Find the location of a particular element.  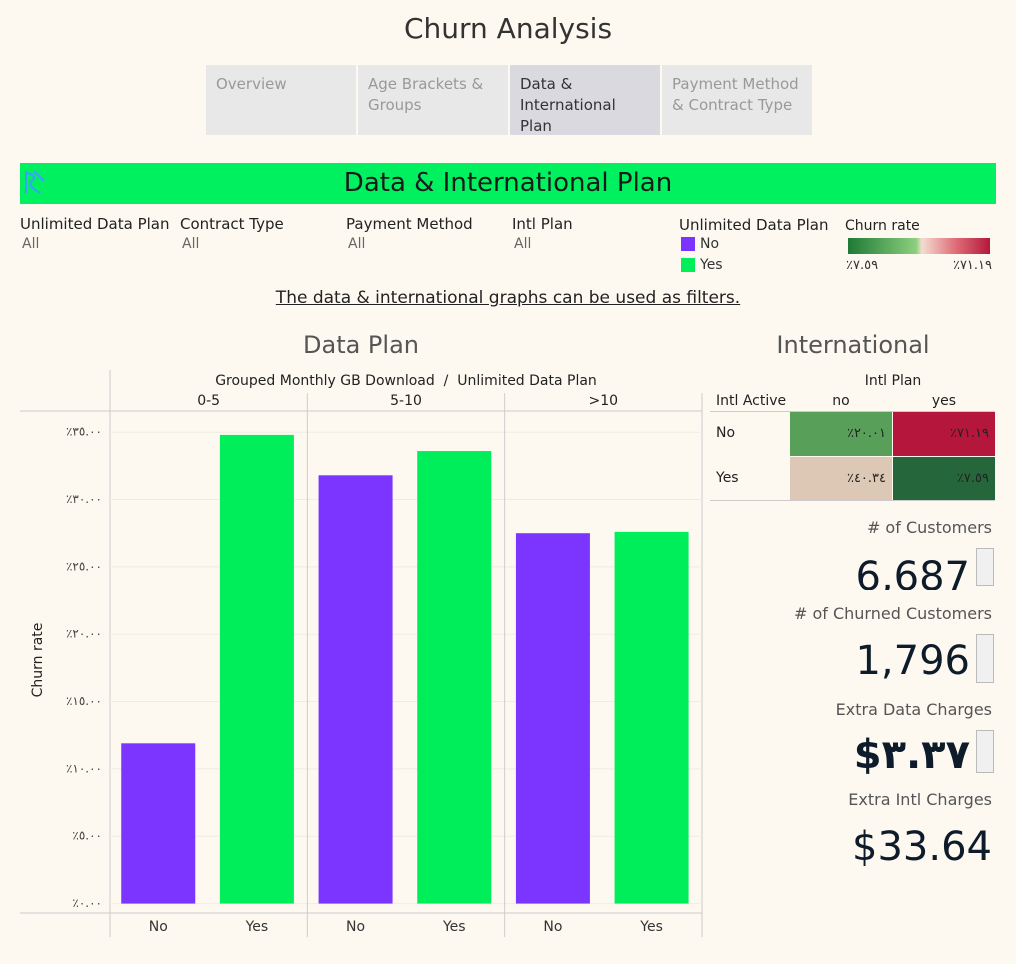

y-axis-title: Churn rate is located at coordinates (38, 660).